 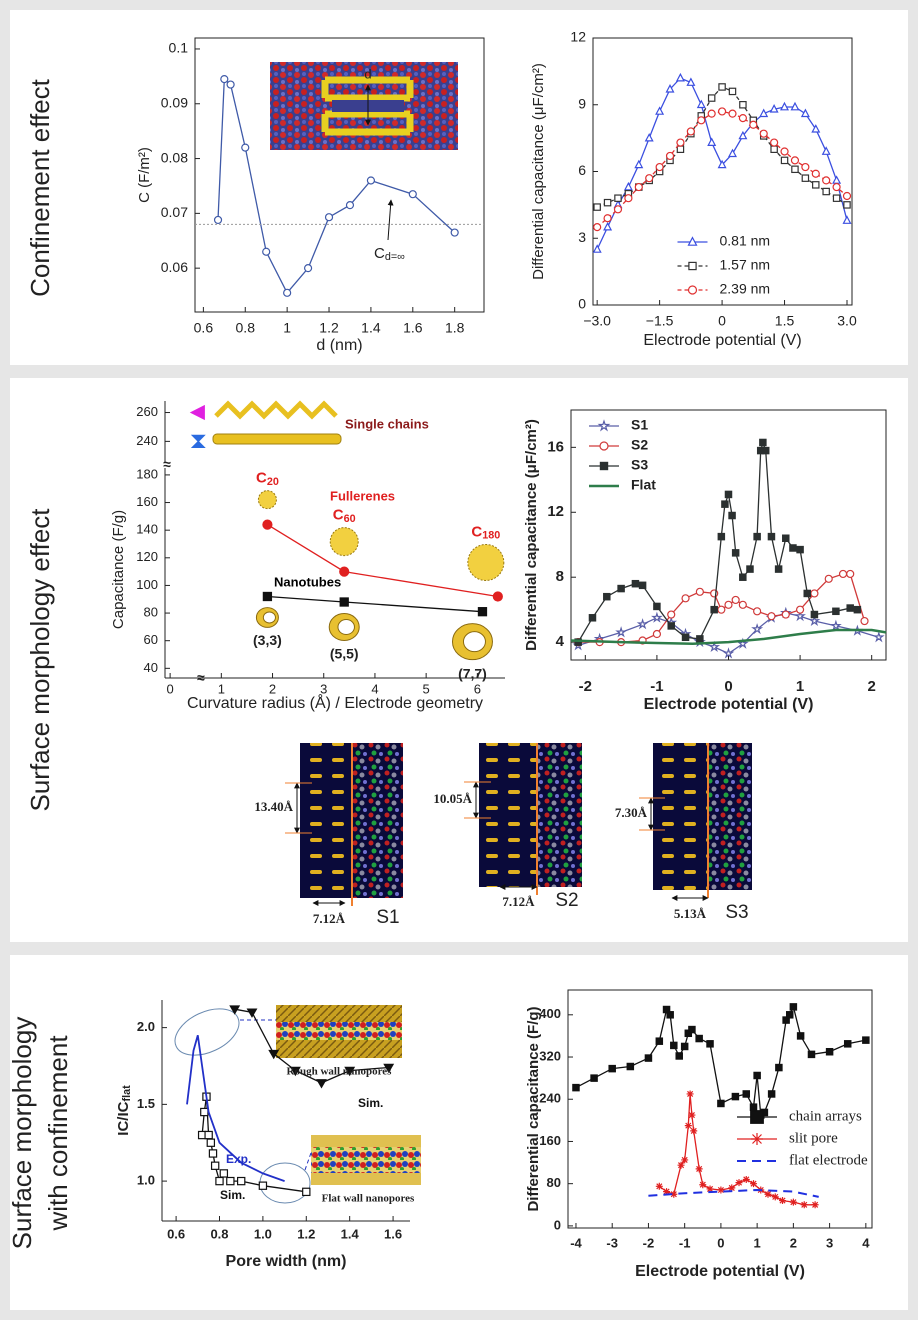 What do you see at coordinates (585, 686) in the screenshot?
I see `x-tick-label: -2` at bounding box center [585, 686].